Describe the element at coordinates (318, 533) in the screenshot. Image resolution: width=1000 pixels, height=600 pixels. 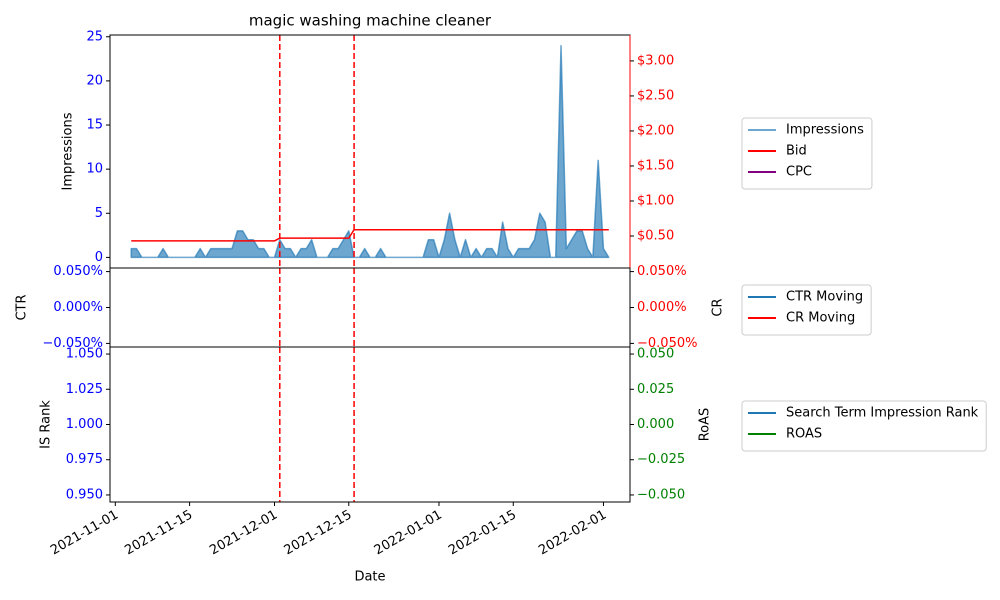
I see `x-tick-label: 2021-12-15` at that location.